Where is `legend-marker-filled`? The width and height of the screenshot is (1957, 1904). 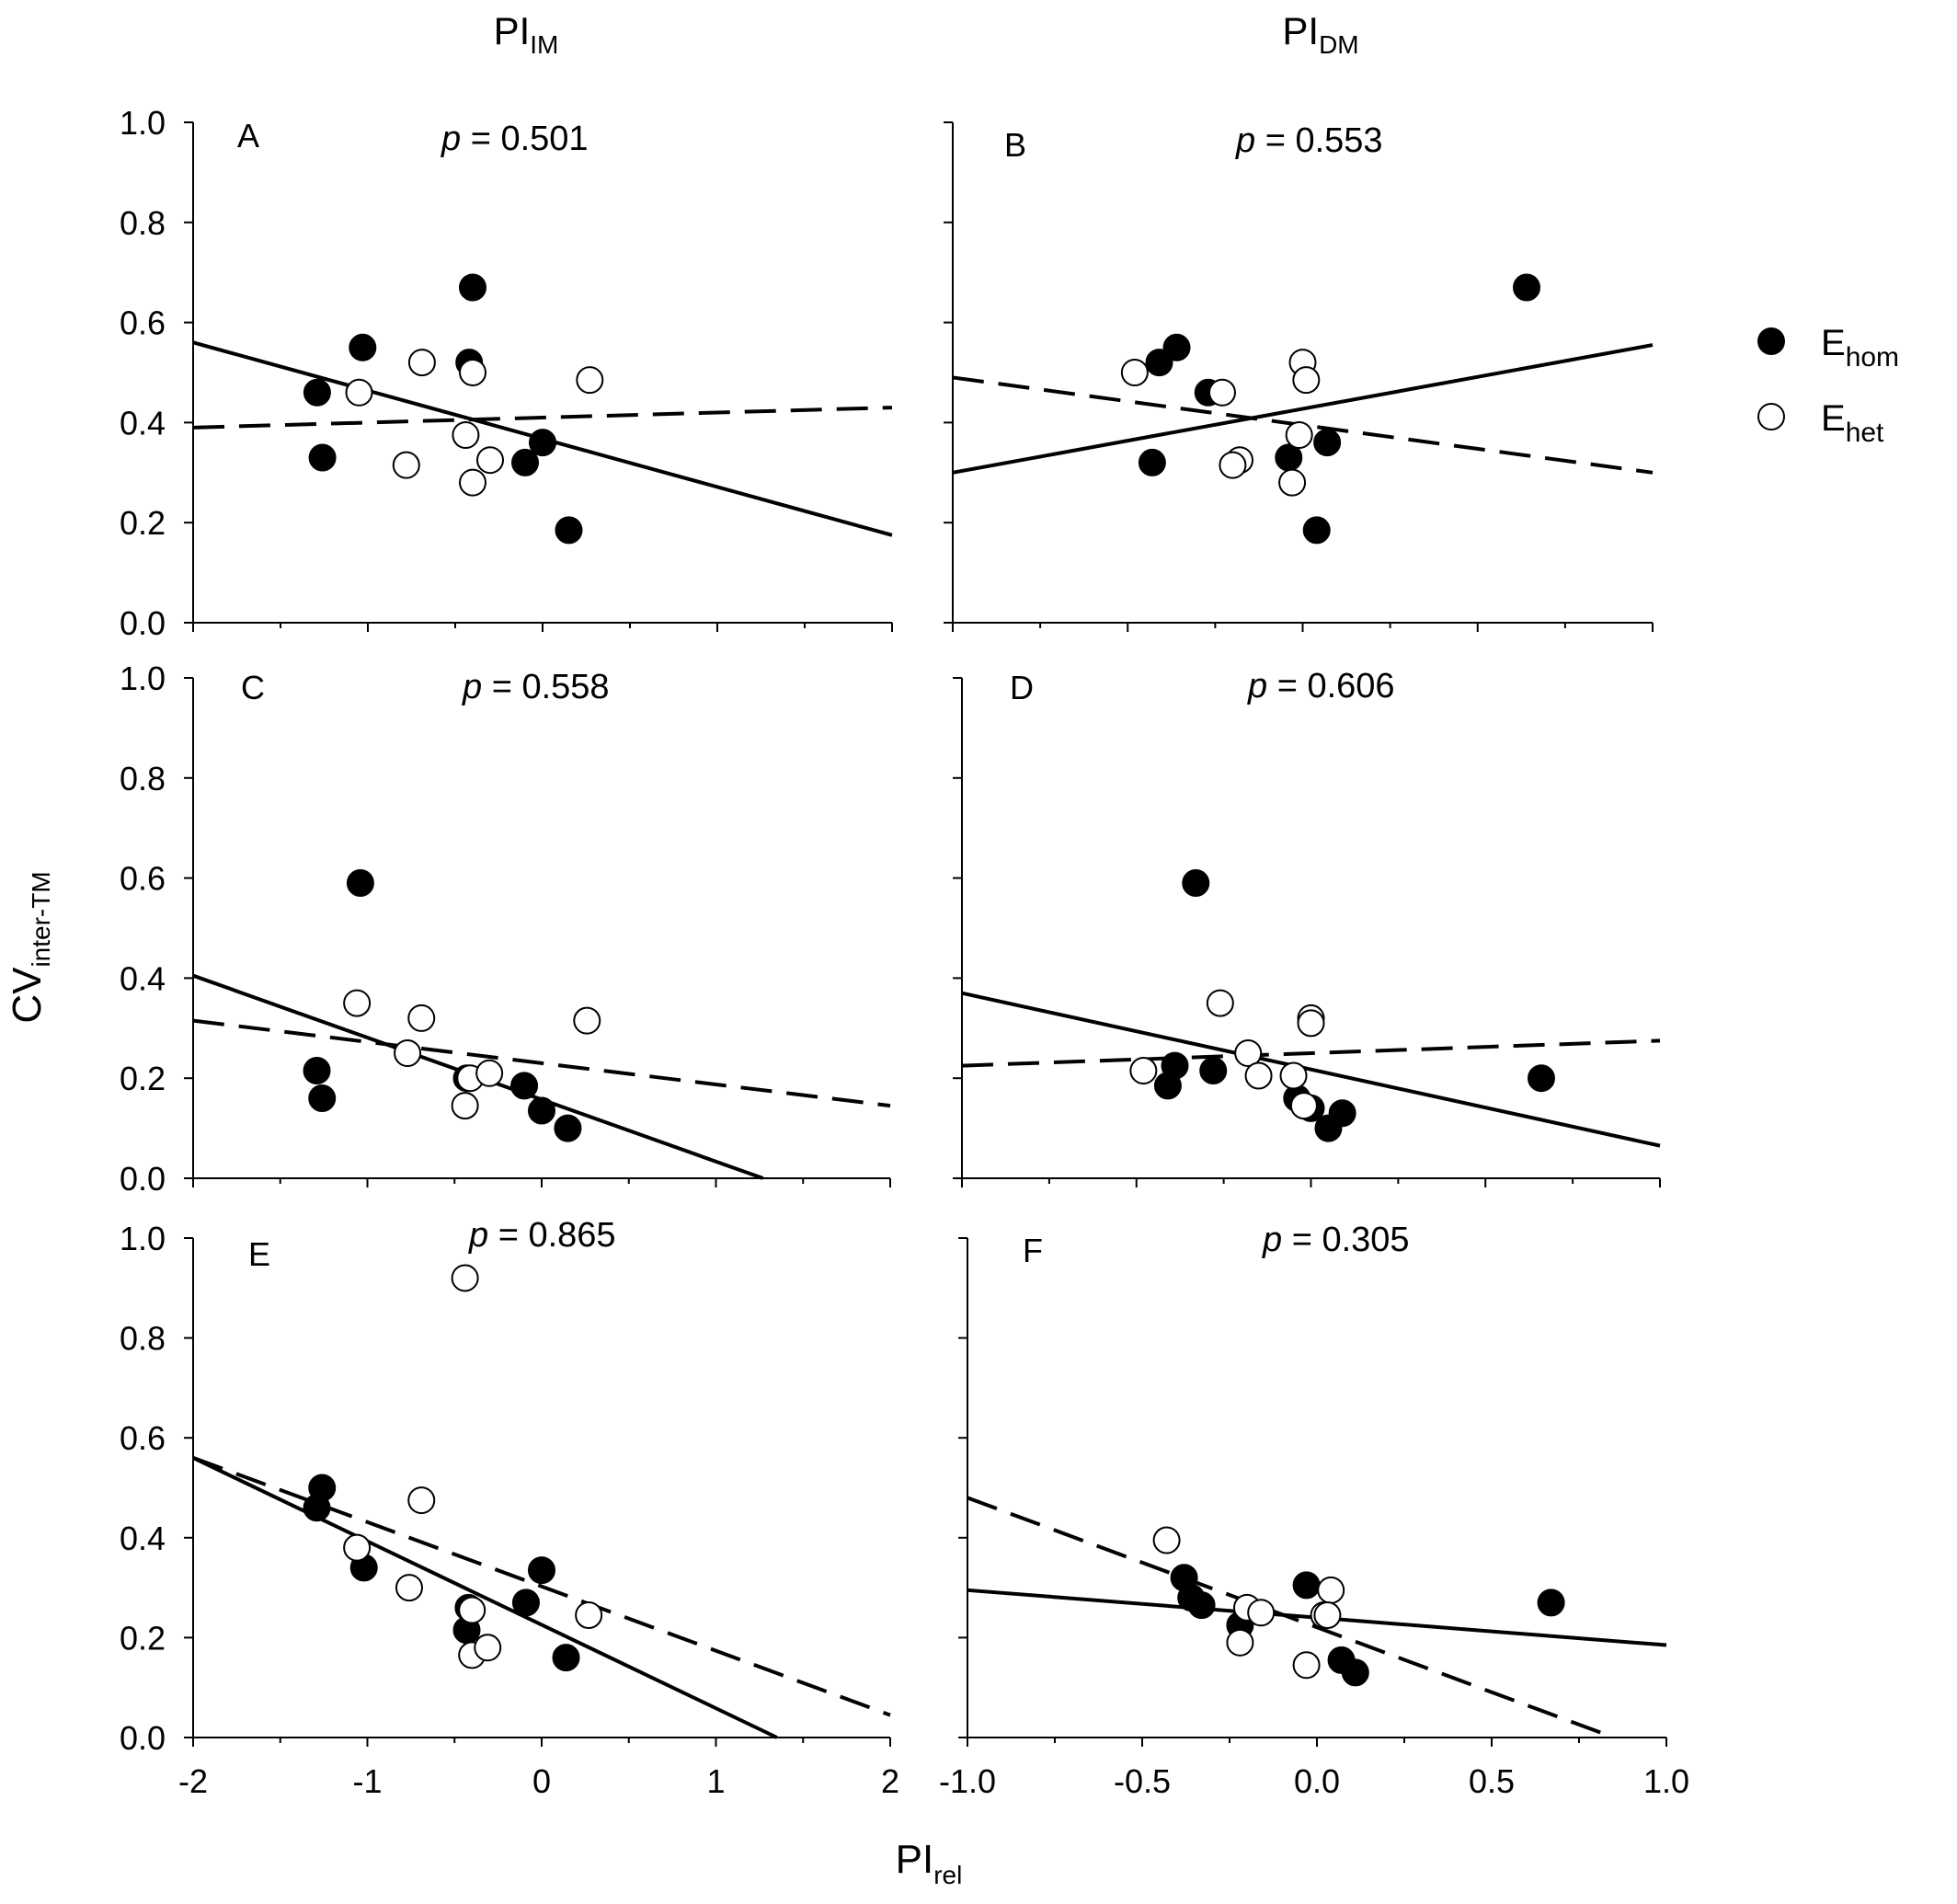
legend-marker-filled is located at coordinates (1771, 341).